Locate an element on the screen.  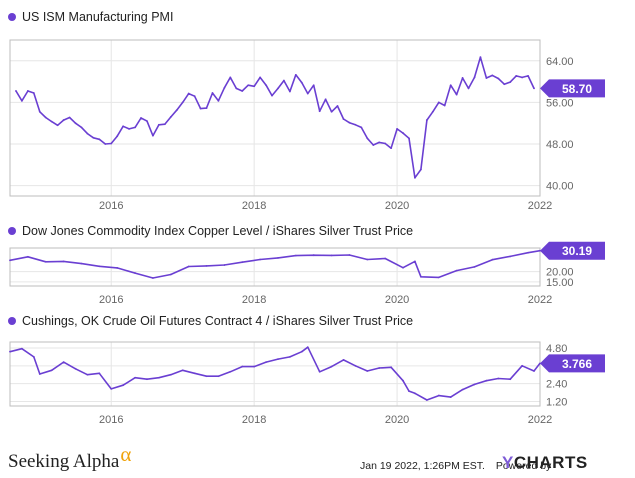
last-value-label: 3.766 is located at coordinates (577, 364).